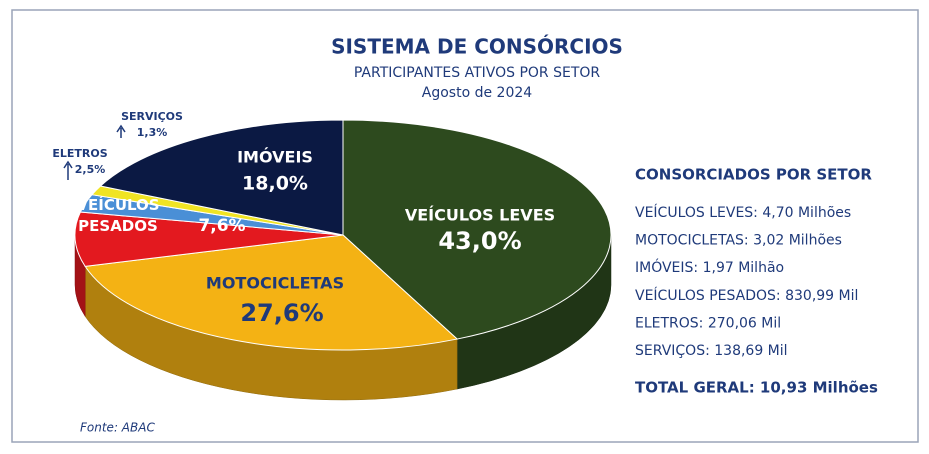  Describe the element at coordinates (90, 169) in the screenshot. I see `slice-value: 2,5%` at that location.